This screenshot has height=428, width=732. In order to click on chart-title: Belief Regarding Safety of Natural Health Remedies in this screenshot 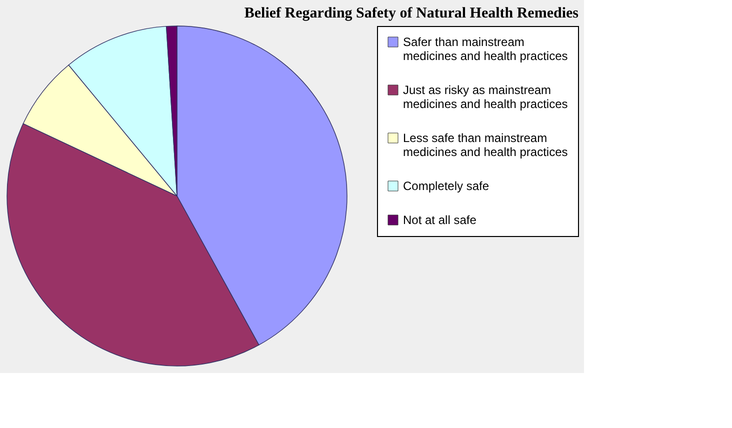, I will do `click(411, 14)`.